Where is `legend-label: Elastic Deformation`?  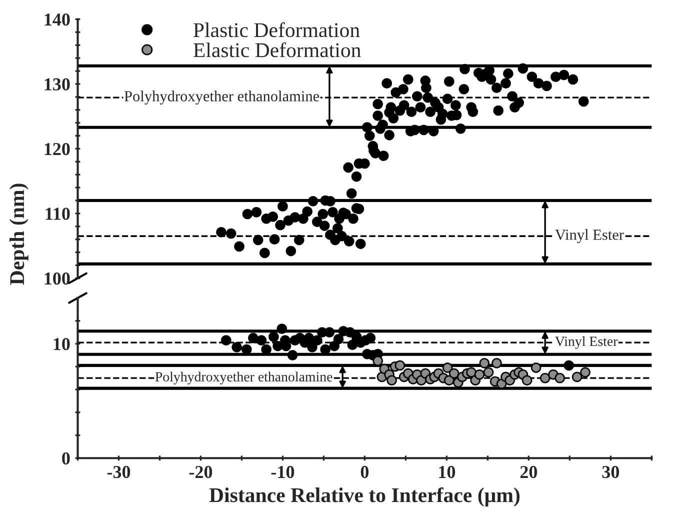
legend-label: Elastic Deformation is located at coordinates (277, 50).